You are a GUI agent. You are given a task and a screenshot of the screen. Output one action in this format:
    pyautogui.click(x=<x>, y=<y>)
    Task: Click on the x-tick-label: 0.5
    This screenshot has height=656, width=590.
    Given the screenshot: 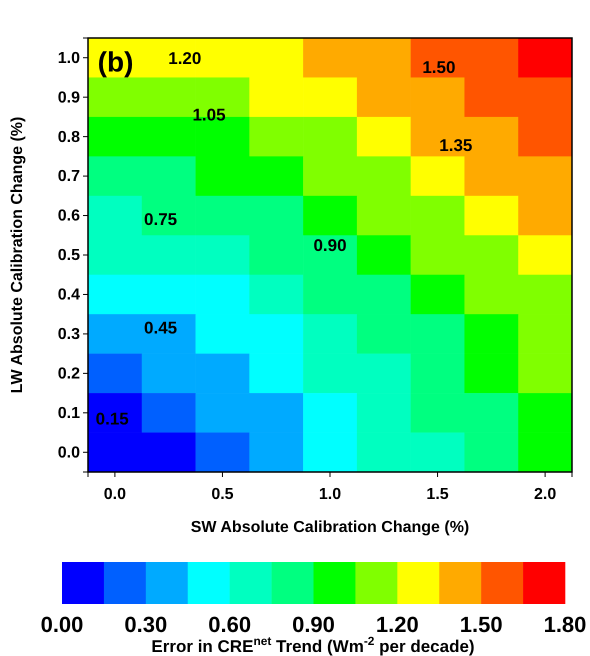 What is the action you would take?
    pyautogui.click(x=222, y=495)
    